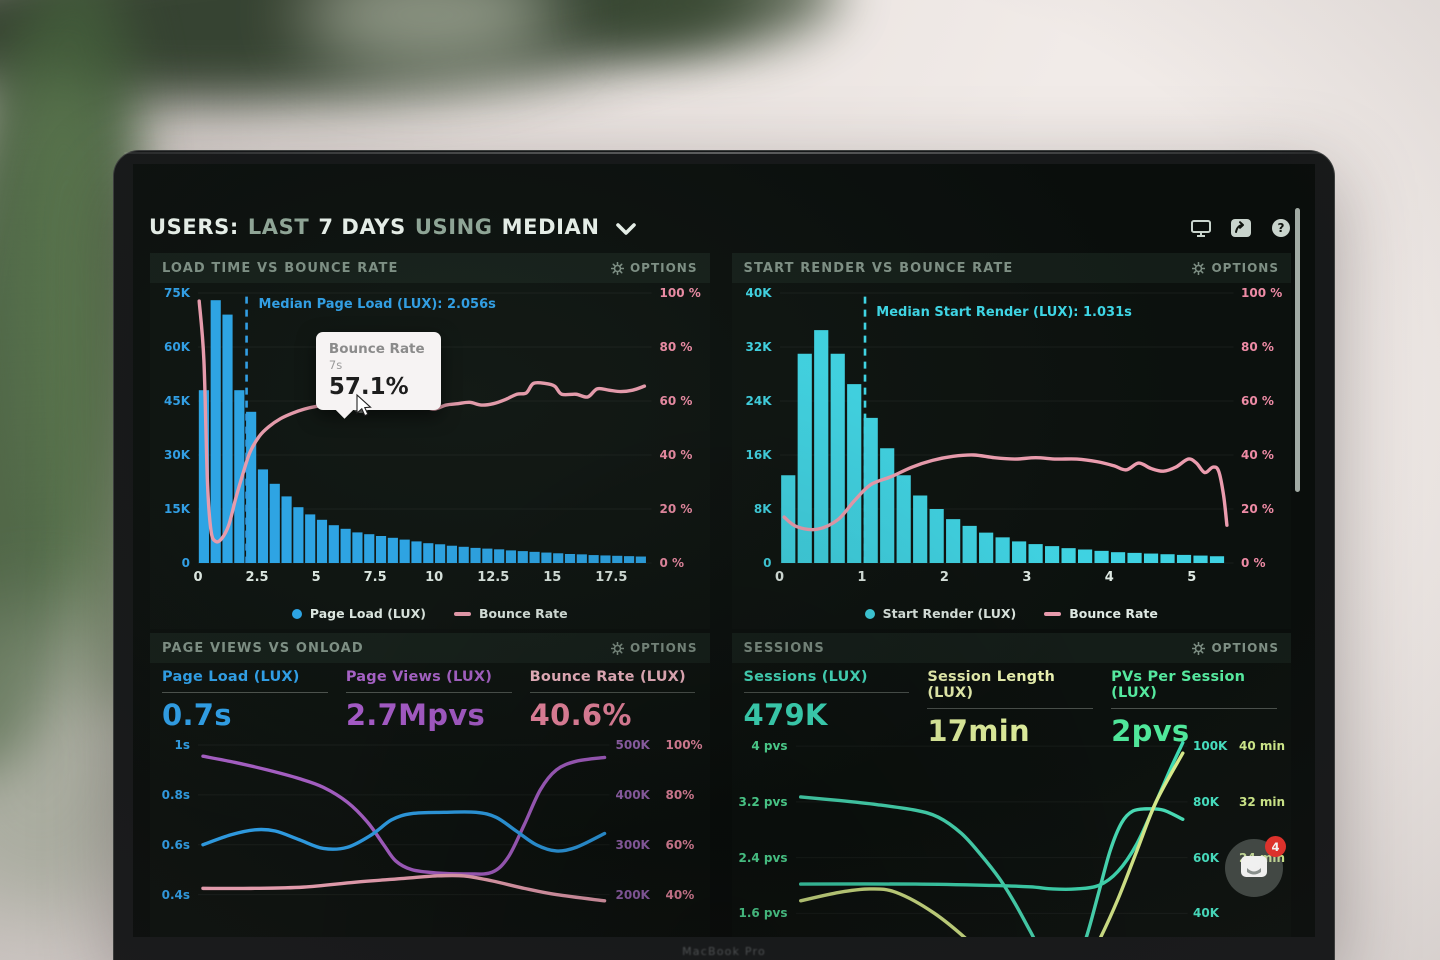  What do you see at coordinates (358, 613) in the screenshot?
I see `legend-item: Page Load (LUX)` at bounding box center [358, 613].